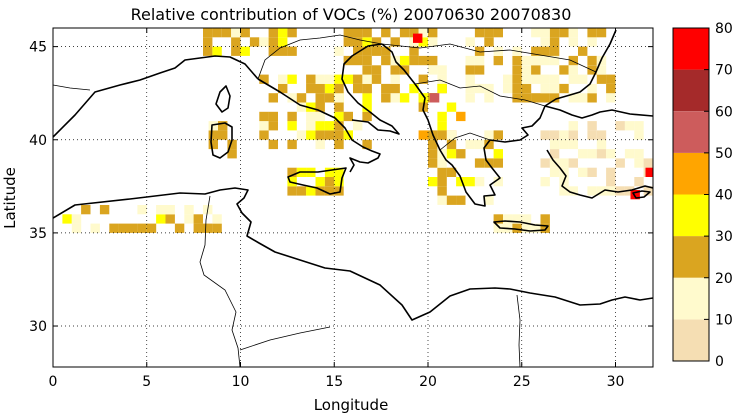 The width and height of the screenshot is (744, 416). Describe the element at coordinates (285, 338) in the screenshot. I see `border-libya-niger` at that location.